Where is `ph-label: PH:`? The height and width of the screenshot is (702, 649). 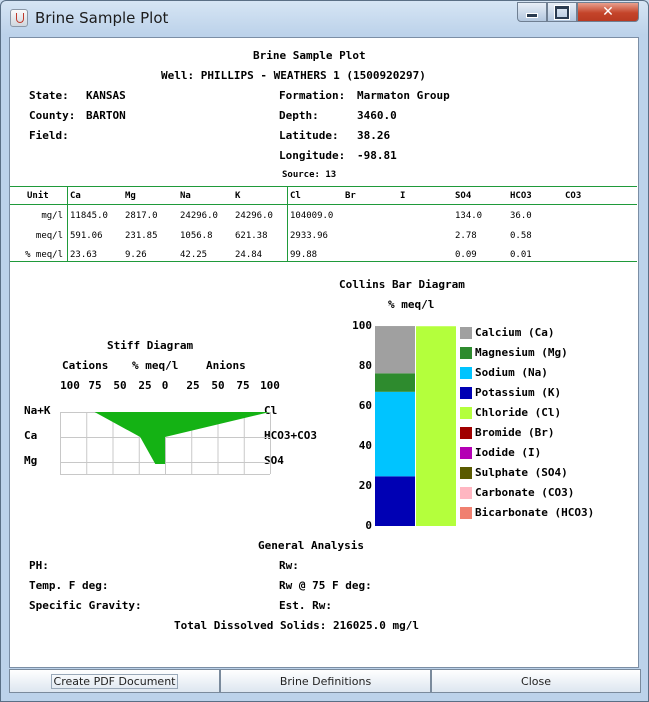 ph-label: PH: is located at coordinates (39, 565).